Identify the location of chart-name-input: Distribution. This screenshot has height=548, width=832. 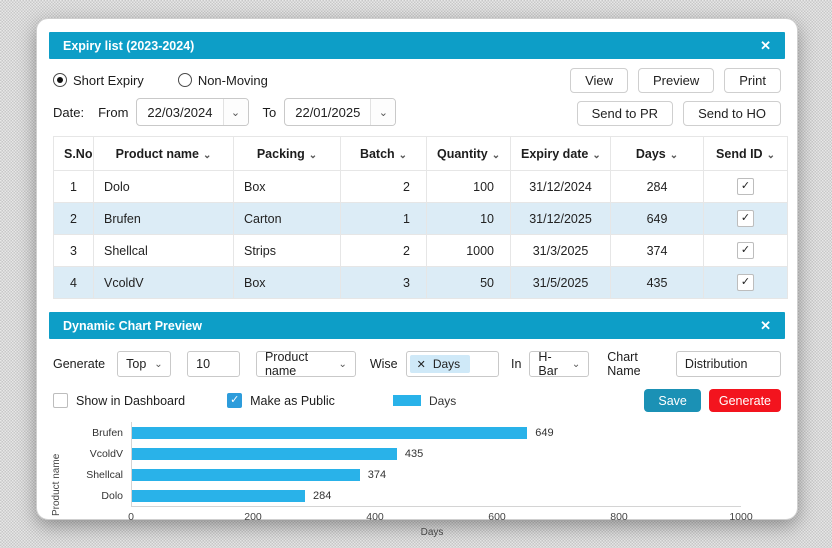
(728, 364).